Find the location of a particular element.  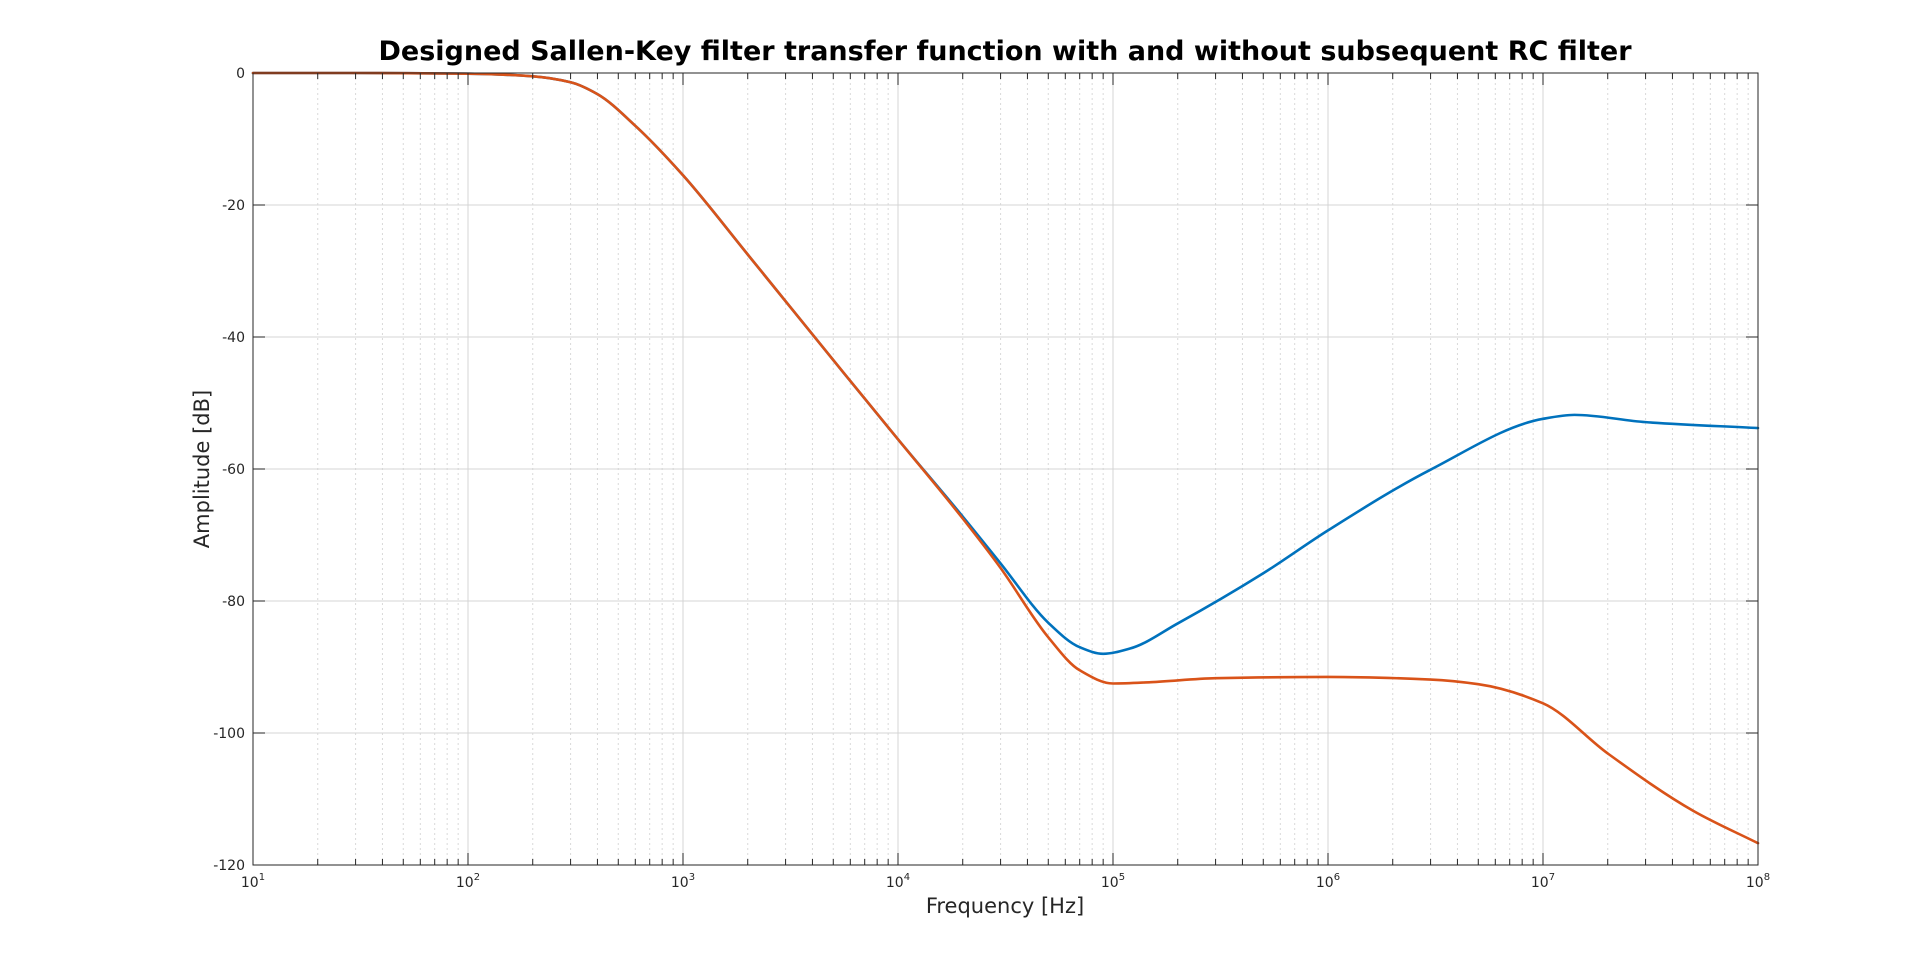

x-tick-label: 10⁴ is located at coordinates (898, 881).